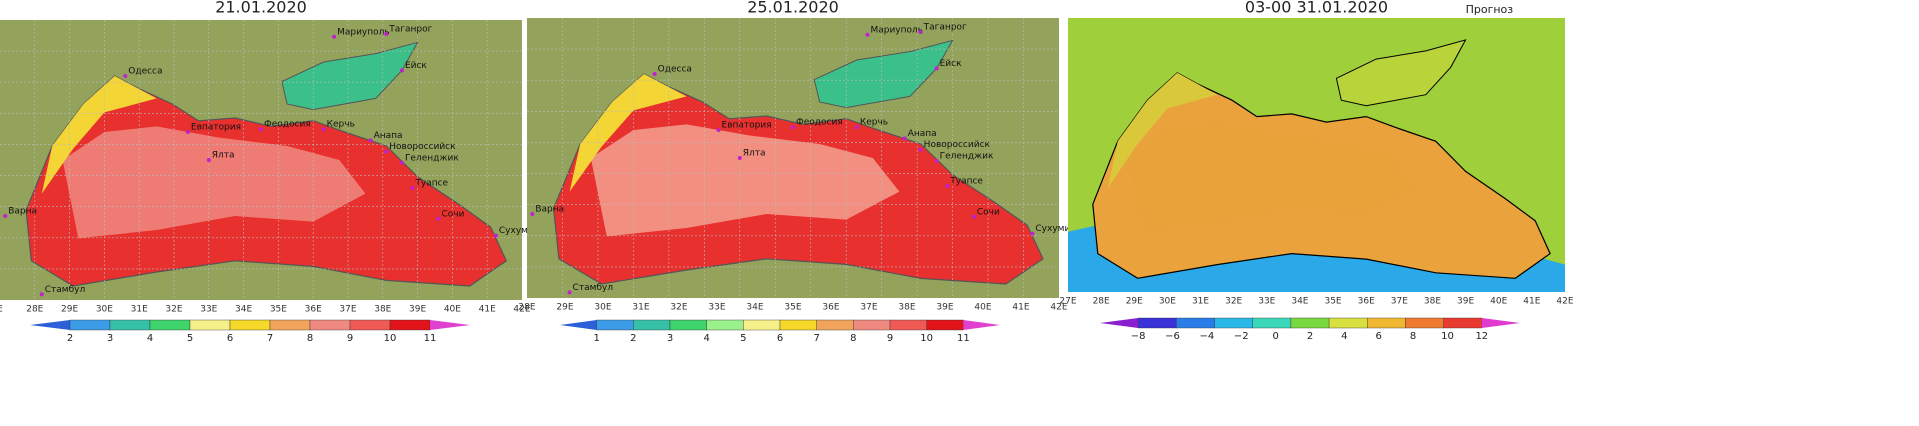  I want to click on city-label: Мариуполь, so click(896, 30).